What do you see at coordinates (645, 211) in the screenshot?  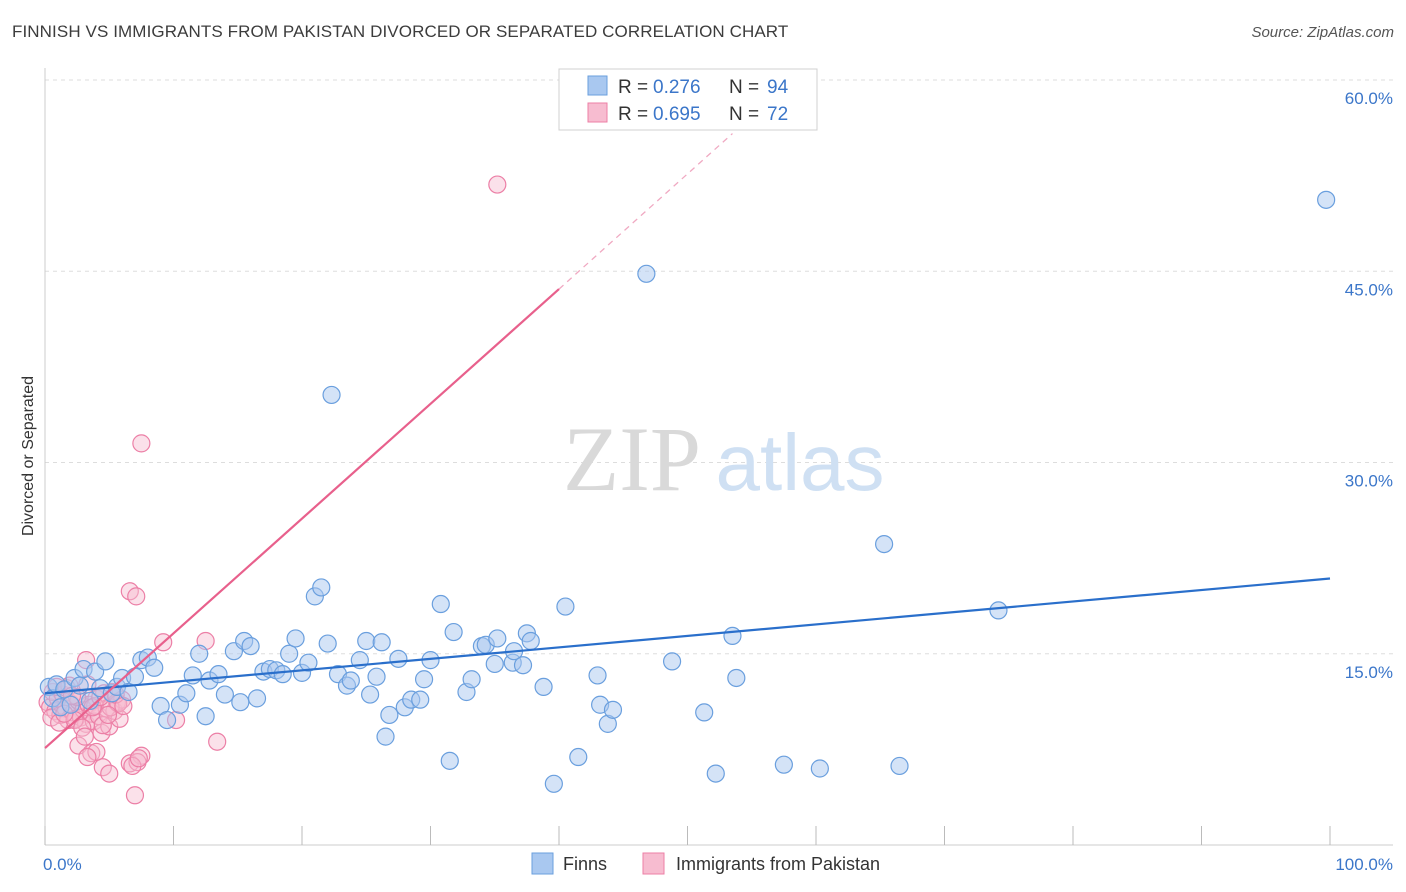 I see `pakistan-trend-extension` at bounding box center [645, 211].